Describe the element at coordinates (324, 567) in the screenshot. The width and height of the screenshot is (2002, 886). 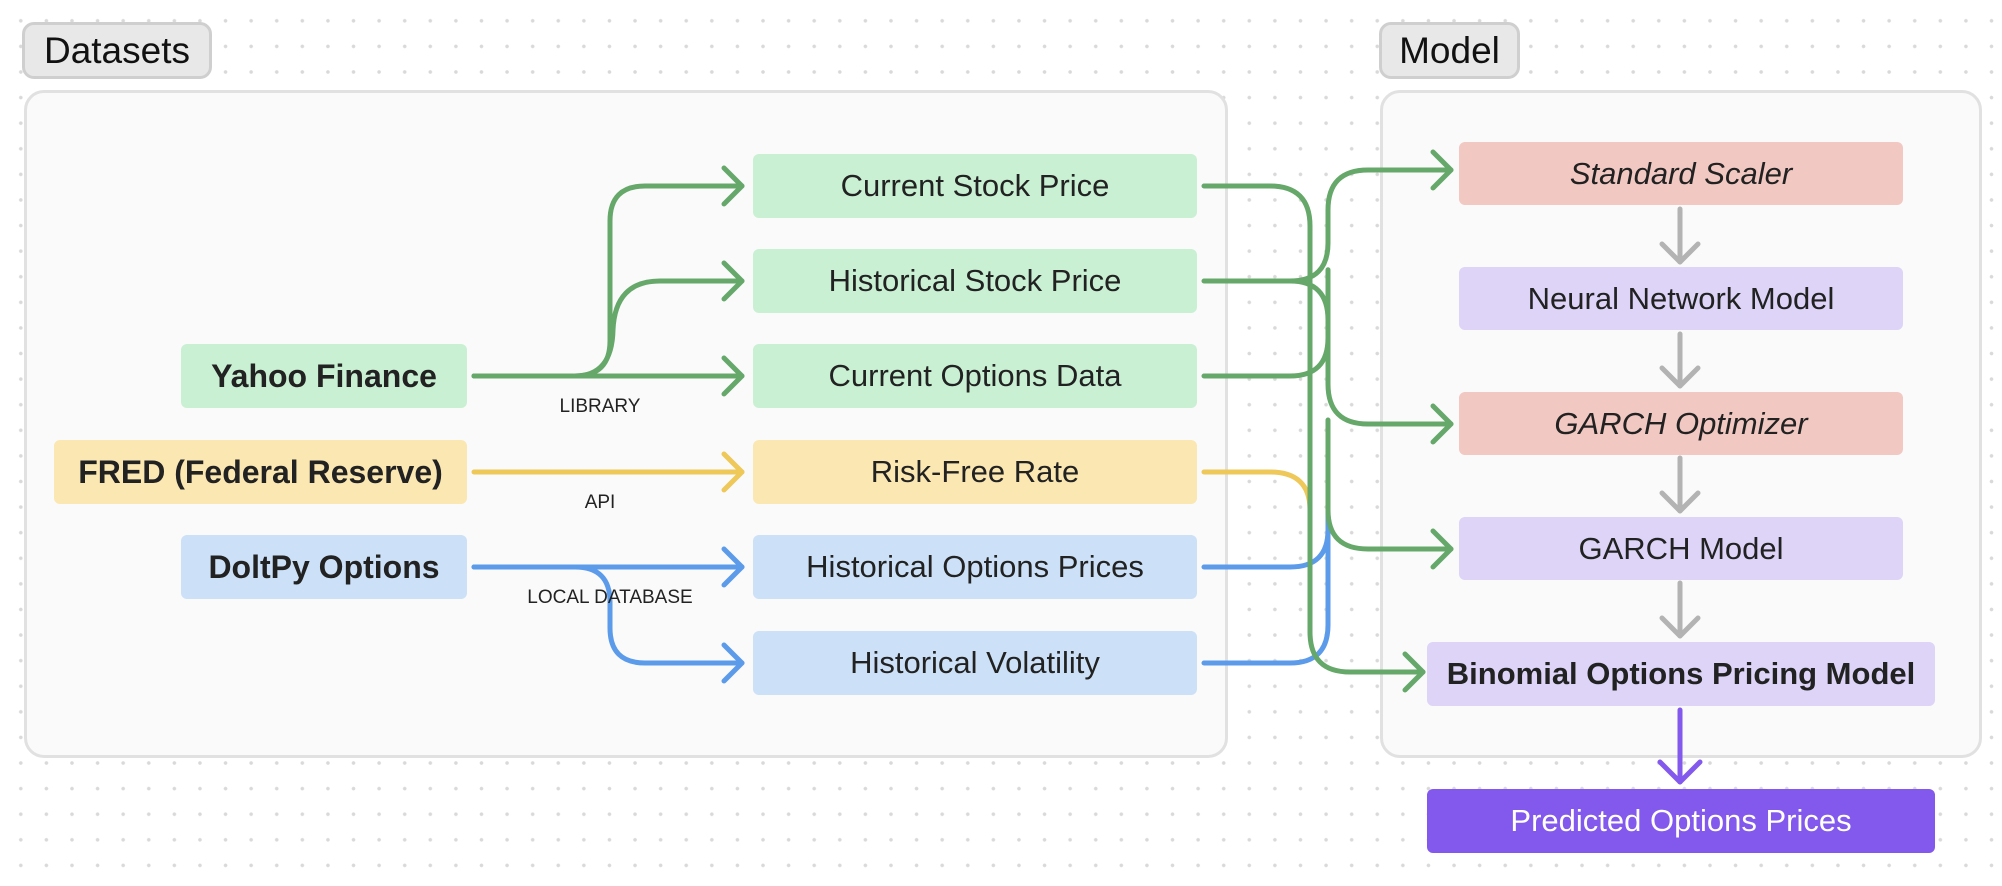
I see `source-doltpy-options: DoltPy Options` at that location.